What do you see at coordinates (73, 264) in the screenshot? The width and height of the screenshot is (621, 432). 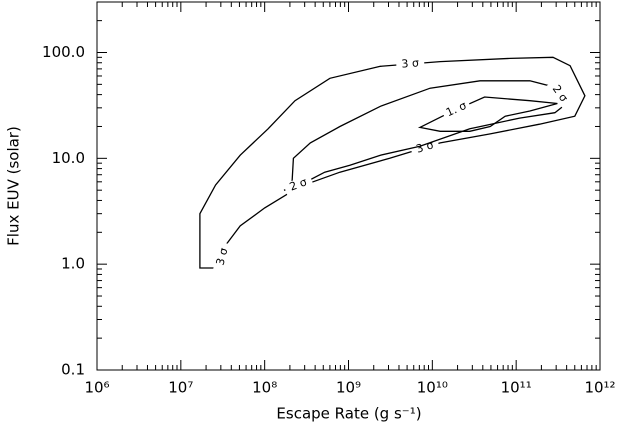 I see `y-tick-label: 1.0` at bounding box center [73, 264].